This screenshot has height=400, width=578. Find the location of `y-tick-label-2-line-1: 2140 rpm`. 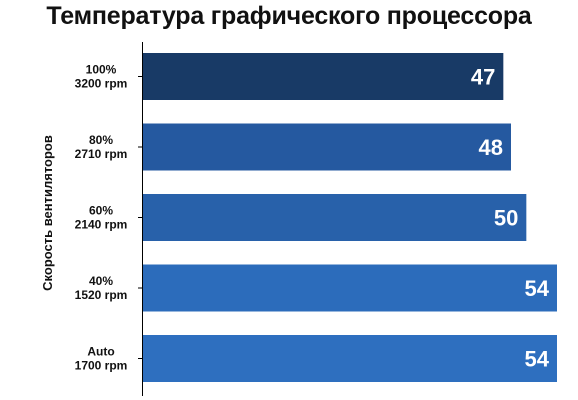

y-tick-label-2-line-1: 2140 rpm is located at coordinates (101, 225).